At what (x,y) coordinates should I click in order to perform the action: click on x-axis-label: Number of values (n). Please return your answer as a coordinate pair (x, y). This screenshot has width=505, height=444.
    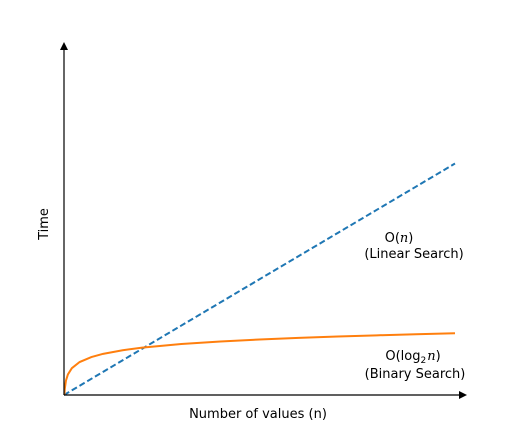
    Looking at the image, I should click on (258, 414).